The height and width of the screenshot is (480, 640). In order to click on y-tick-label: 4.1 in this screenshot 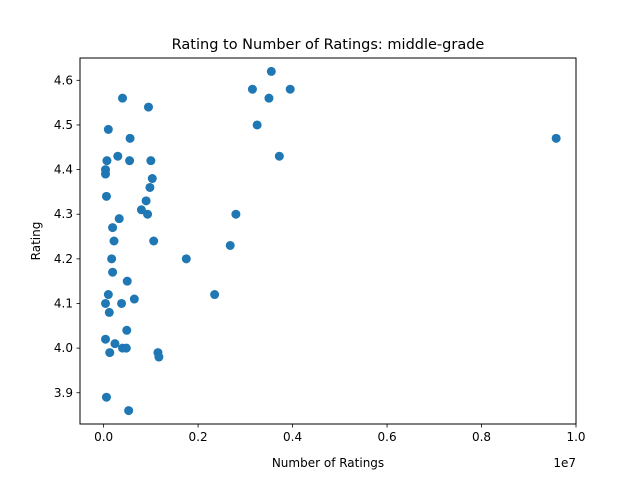, I will do `click(63, 303)`.